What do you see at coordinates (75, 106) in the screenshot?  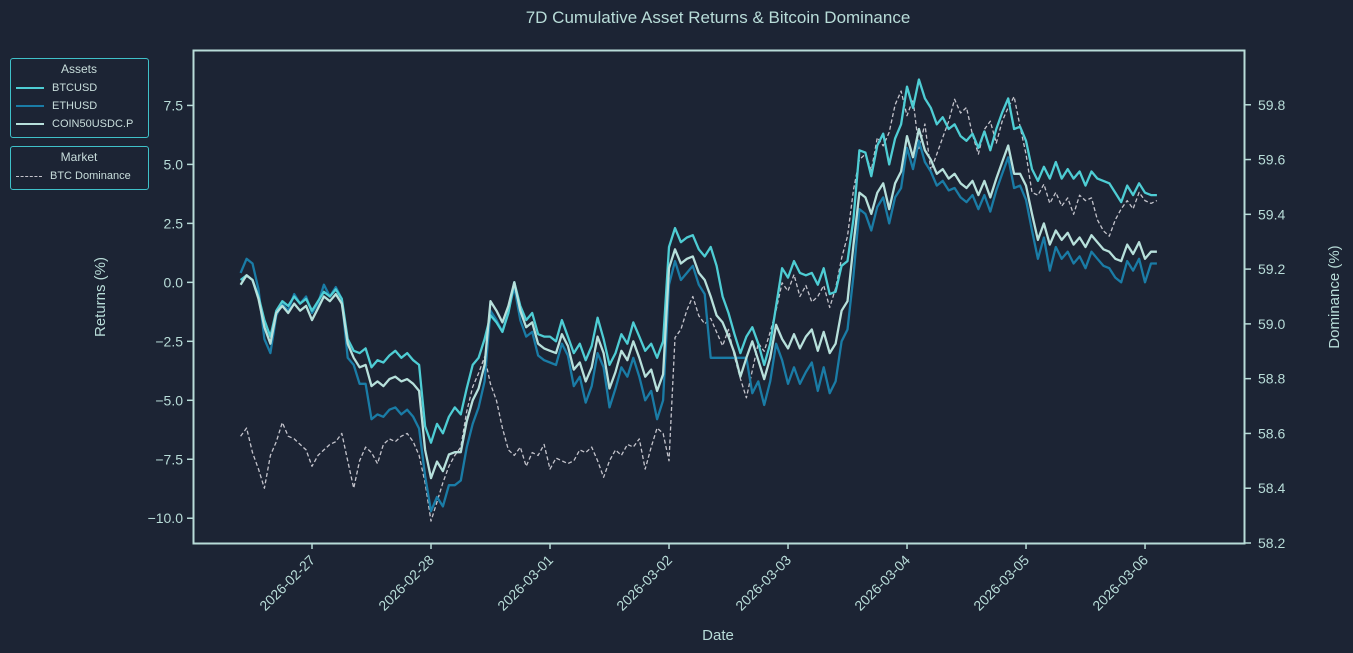 I see `legend-label-ethusd: ETHUSD` at bounding box center [75, 106].